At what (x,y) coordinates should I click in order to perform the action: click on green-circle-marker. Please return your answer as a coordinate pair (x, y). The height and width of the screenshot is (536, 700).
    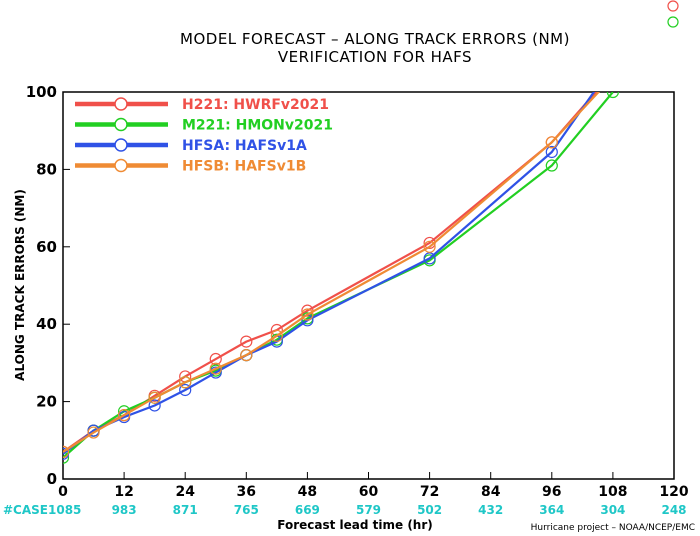
    Looking at the image, I should click on (673, 22).